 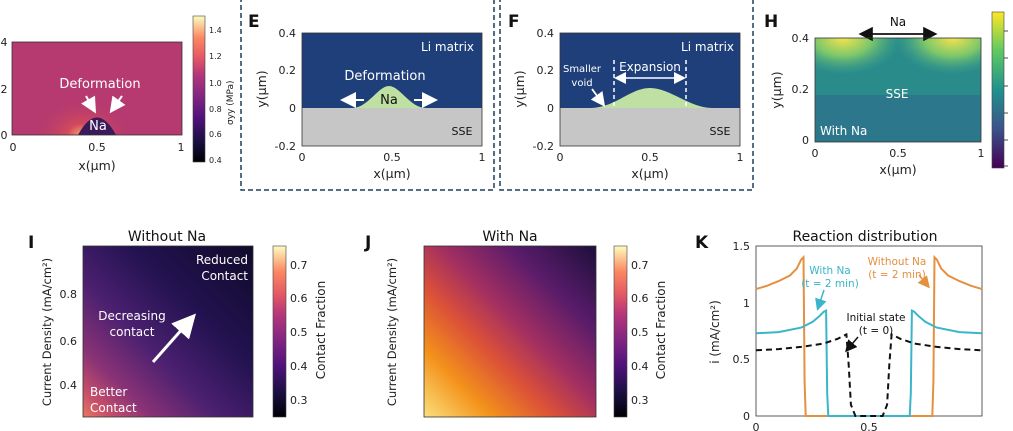 I want to click on panel-g-colorbar, so click(x=199, y=89).